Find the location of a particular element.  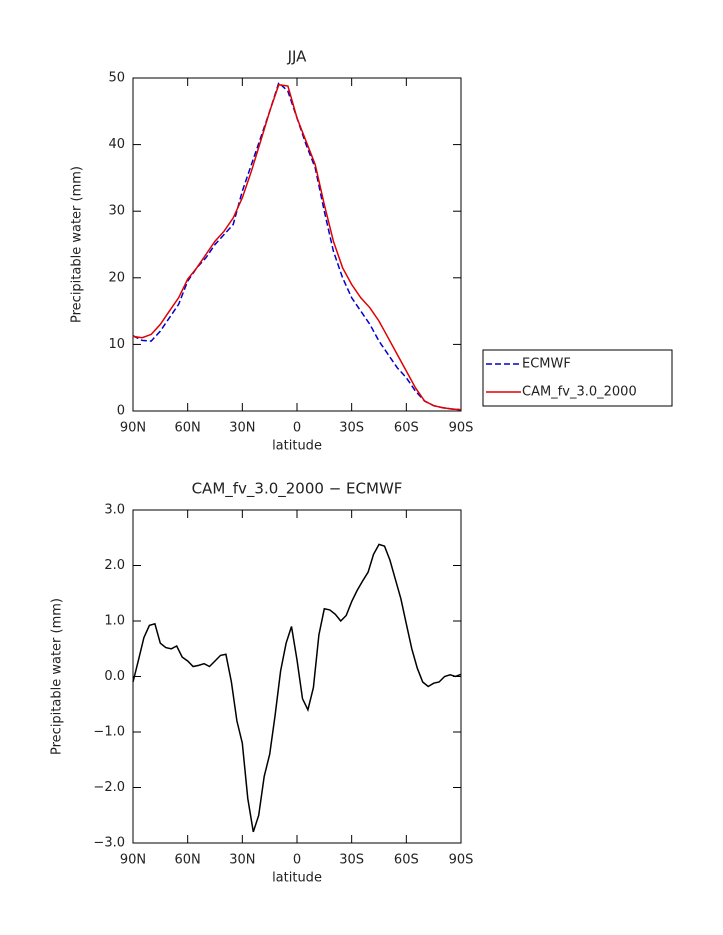

y-tick-label: 10 is located at coordinates (116, 344).